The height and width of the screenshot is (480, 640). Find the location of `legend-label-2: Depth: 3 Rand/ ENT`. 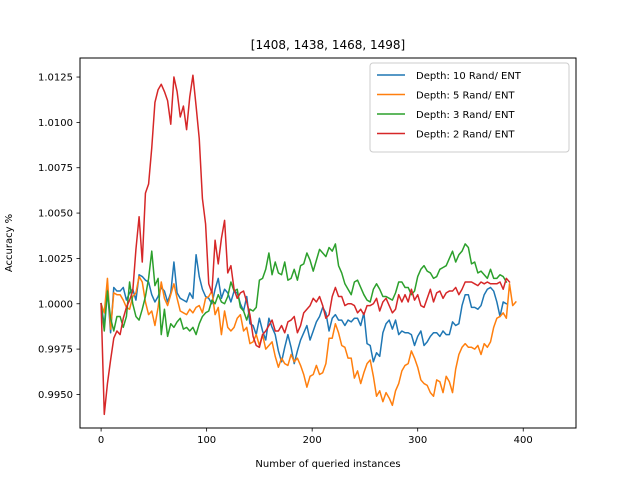

legend-label-2: Depth: 3 Rand/ ENT is located at coordinates (465, 115).